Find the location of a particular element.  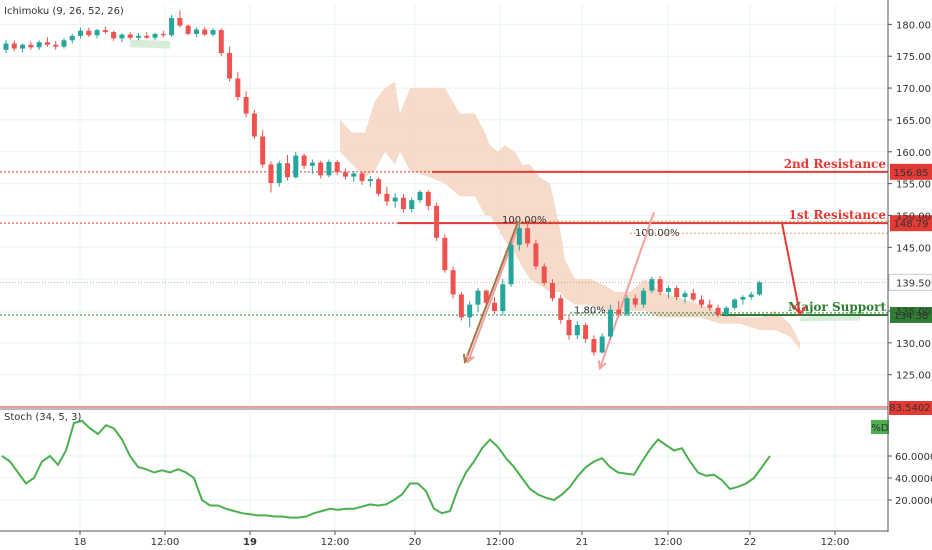

level-name-label: 1st Resistance is located at coordinates (838, 215).